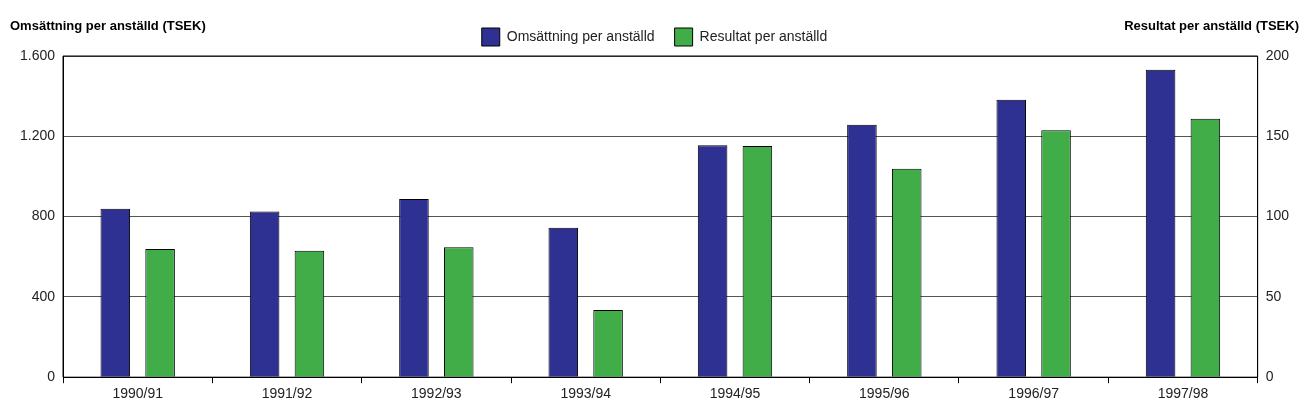  I want to click on x-tick-label: 1993/94, so click(586, 393).